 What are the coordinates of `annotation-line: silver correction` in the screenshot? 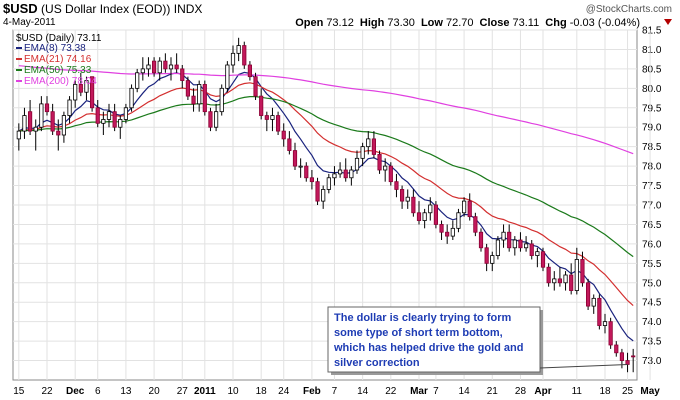 It's located at (377, 363).